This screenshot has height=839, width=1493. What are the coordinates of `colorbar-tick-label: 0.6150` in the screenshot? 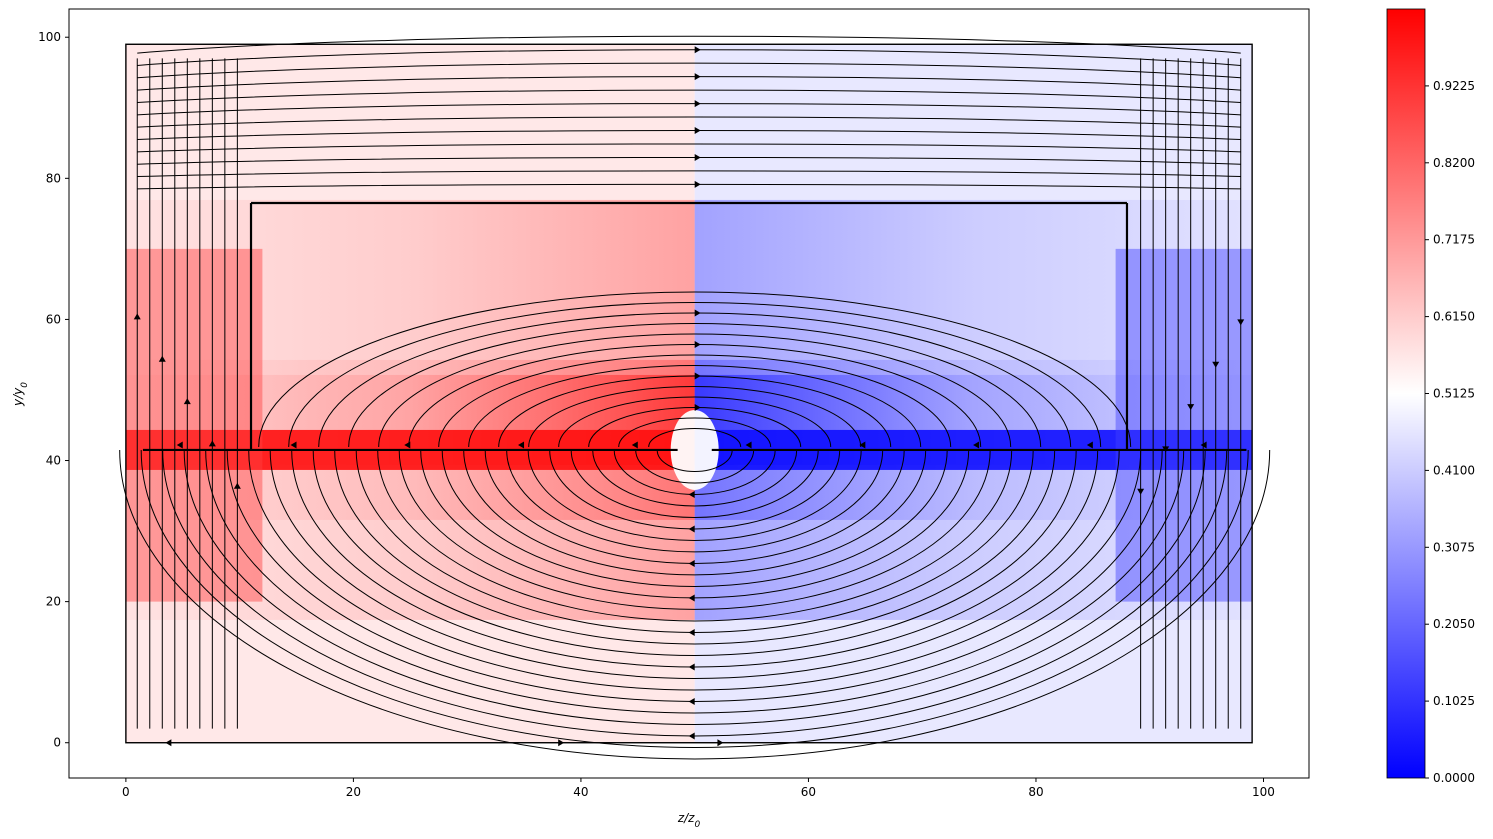 It's located at (1454, 317).